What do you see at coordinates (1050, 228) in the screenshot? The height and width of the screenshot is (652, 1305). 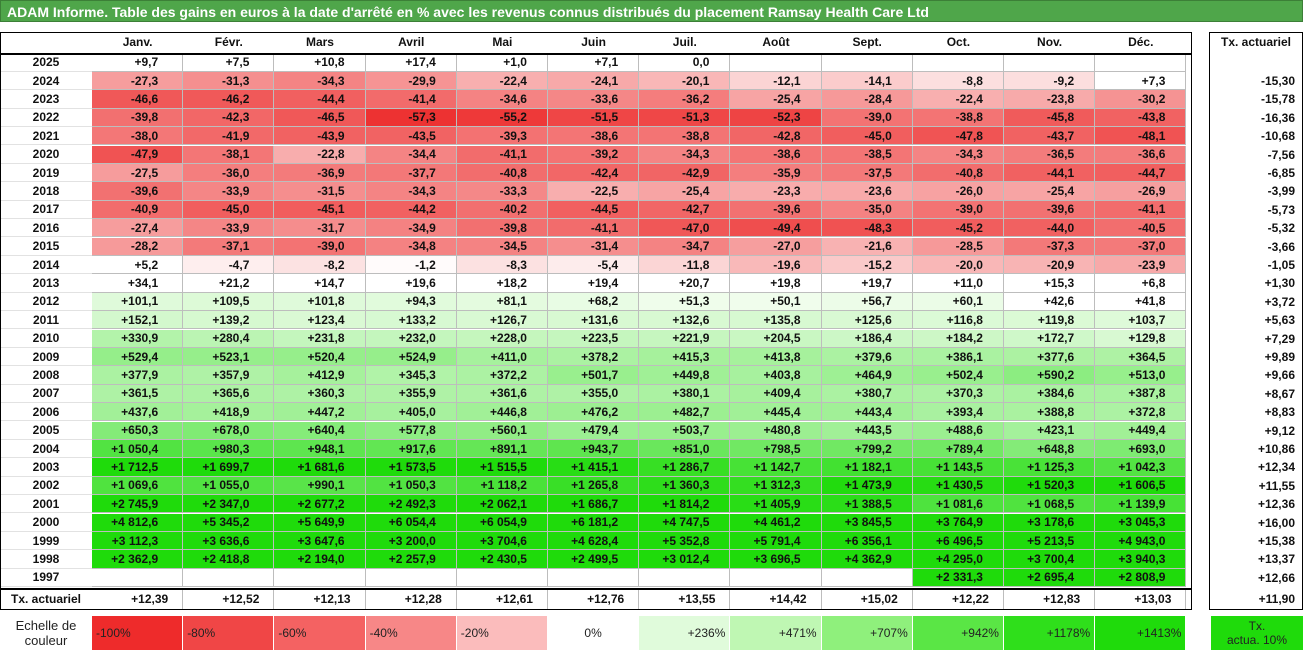 I see `data-cell: -44,0` at bounding box center [1050, 228].